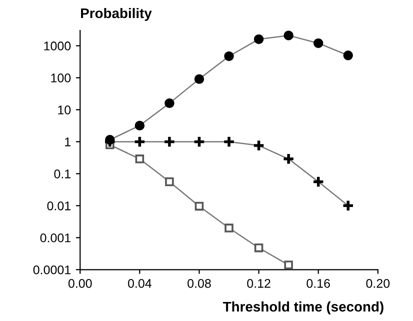 Image resolution: width=413 pixels, height=321 pixels. I want to click on y-tick-label: 0.0001, so click(51, 269).